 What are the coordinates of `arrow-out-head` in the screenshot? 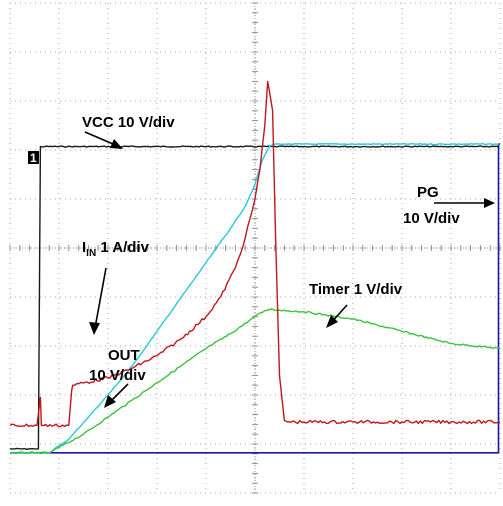 It's located at (110, 401).